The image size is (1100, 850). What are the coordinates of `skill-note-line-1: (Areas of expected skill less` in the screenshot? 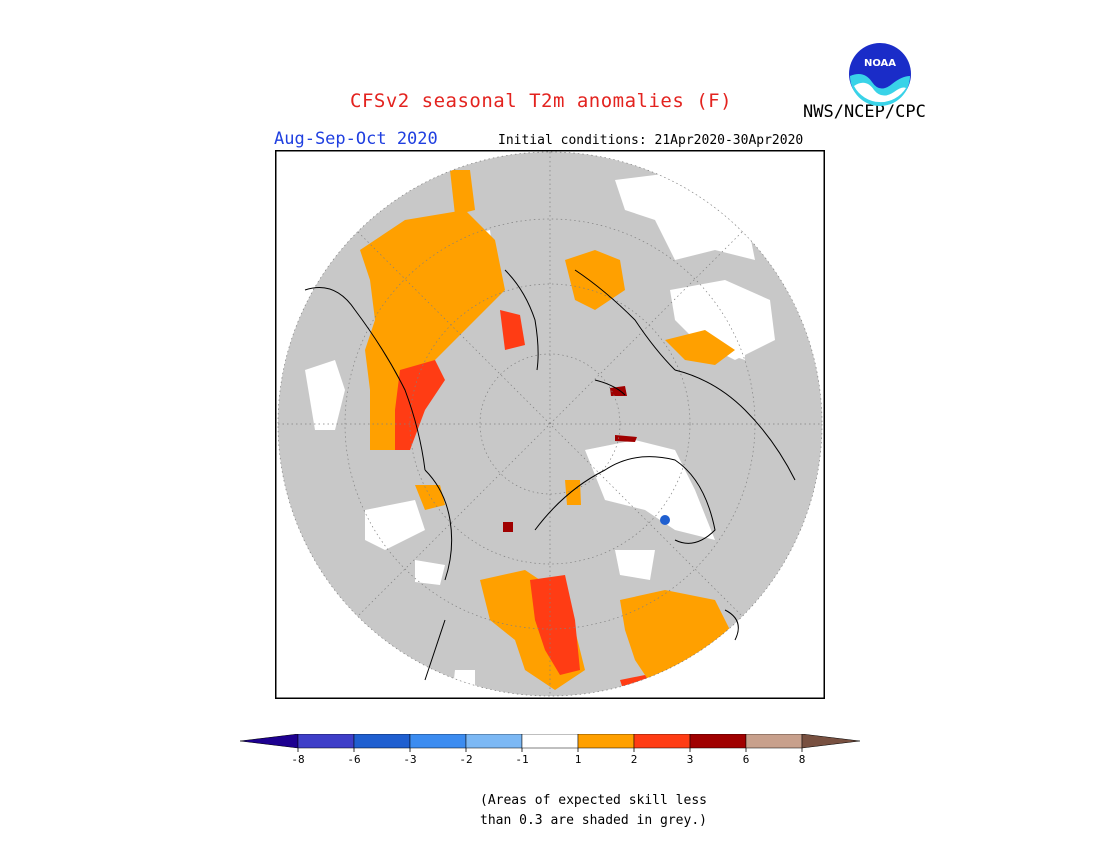 It's located at (593, 800).